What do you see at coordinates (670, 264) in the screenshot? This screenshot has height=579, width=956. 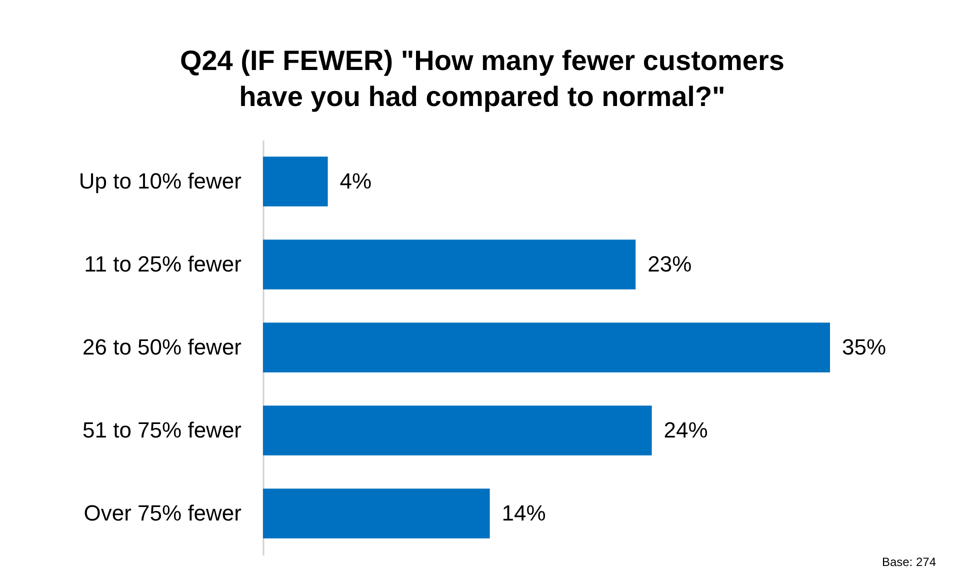 I see `data-label: 23%` at bounding box center [670, 264].